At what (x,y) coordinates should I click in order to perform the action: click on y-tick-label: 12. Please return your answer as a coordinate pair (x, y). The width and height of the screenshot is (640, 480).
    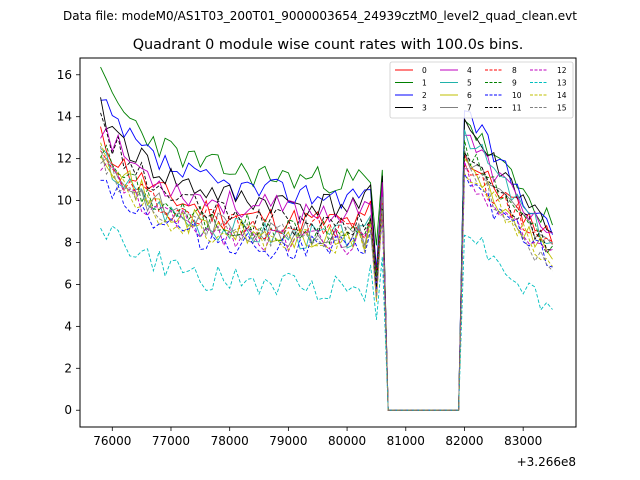
    Looking at the image, I should click on (64, 159).